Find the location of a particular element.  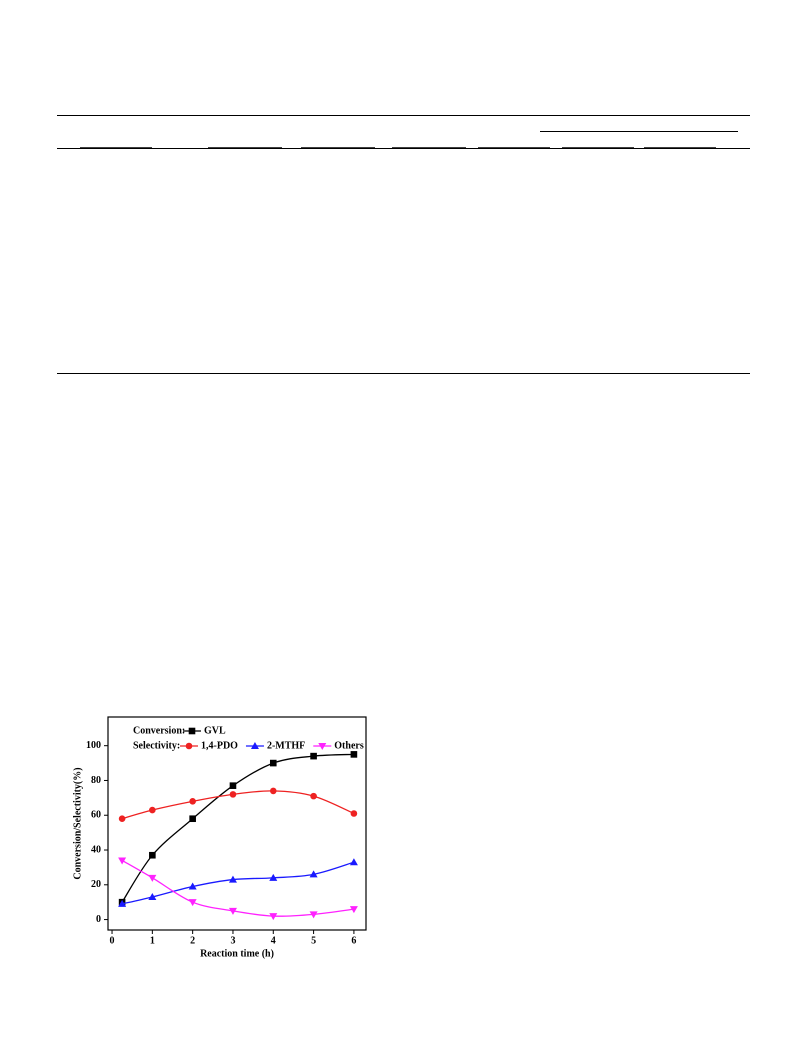

legend-entry: Others is located at coordinates (338, 745).